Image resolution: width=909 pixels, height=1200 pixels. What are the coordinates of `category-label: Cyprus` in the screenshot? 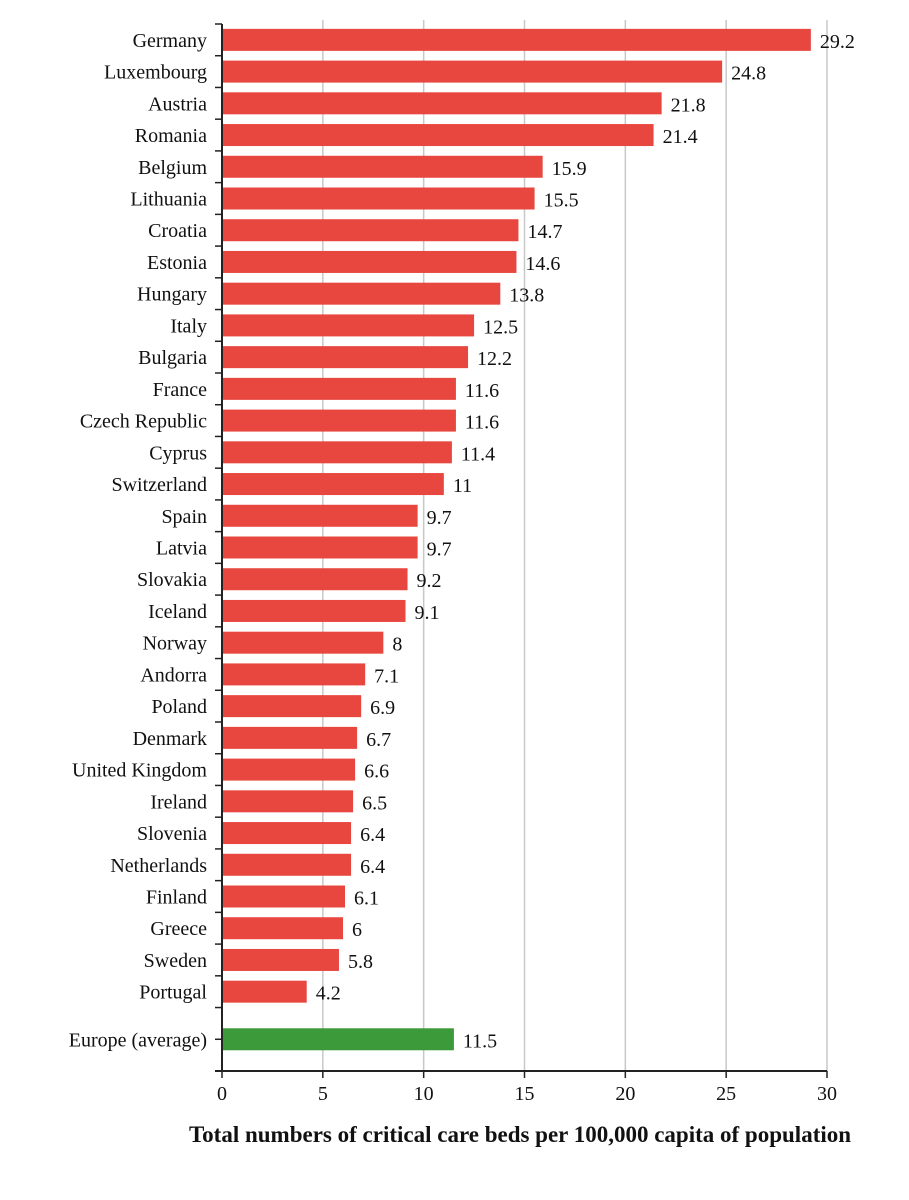 It's located at (178, 453).